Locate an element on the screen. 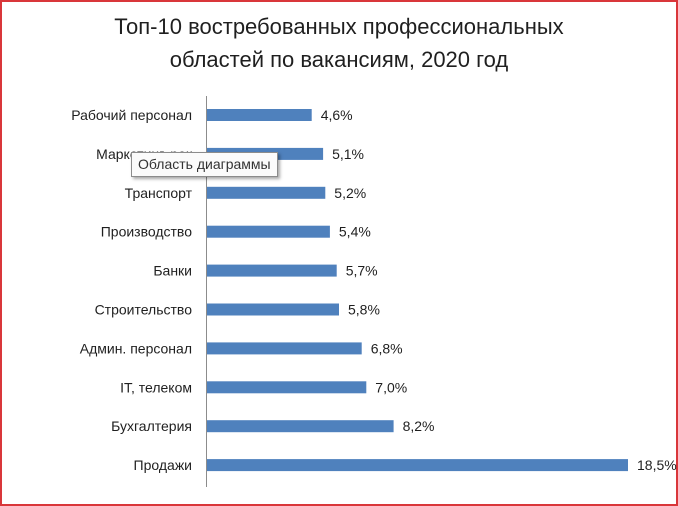 Image resolution: width=678 pixels, height=506 pixels. category-label: Транспорт is located at coordinates (159, 193).